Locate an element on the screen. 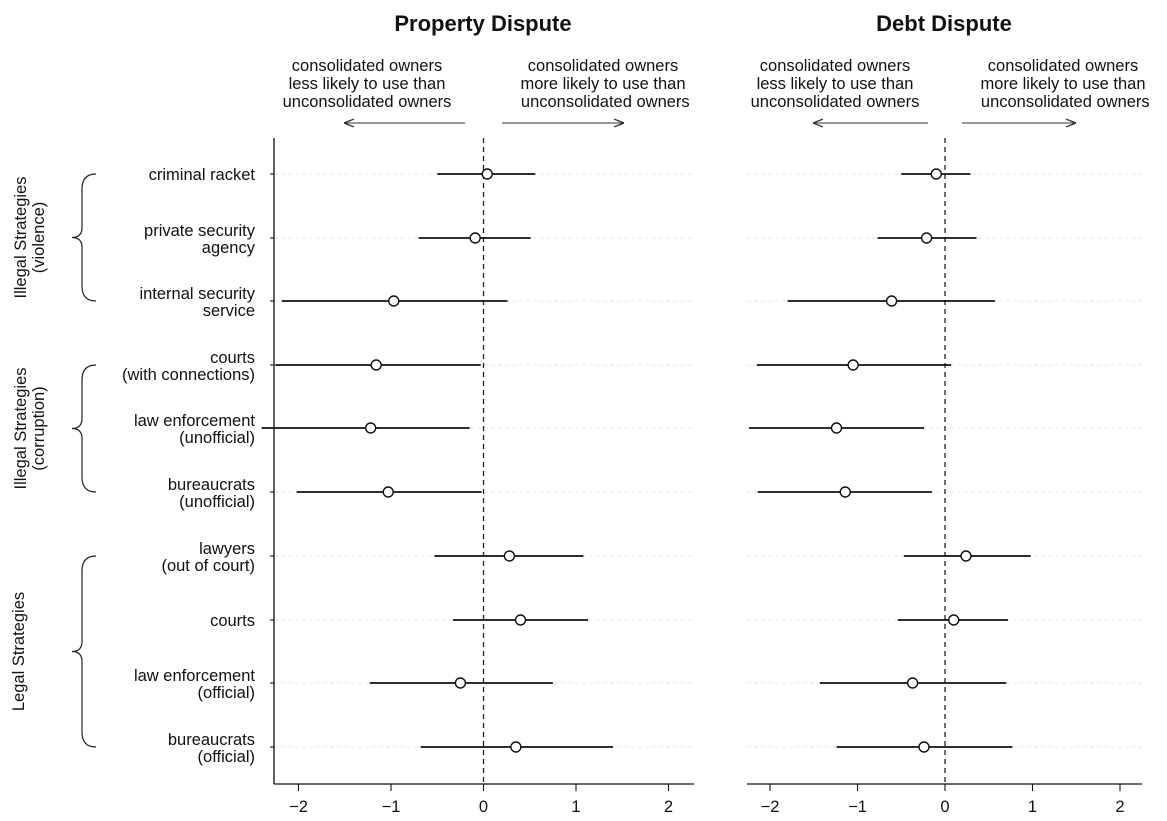  category-label-line: private security is located at coordinates (200, 231).